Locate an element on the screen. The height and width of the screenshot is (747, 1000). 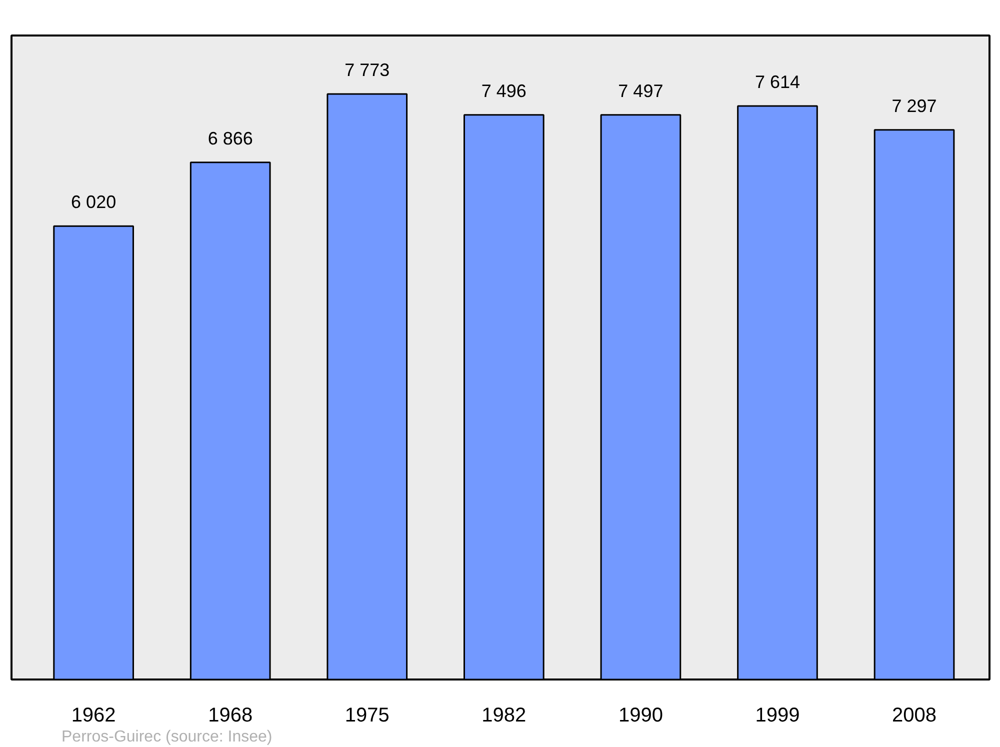
x-tick-label: 2008 is located at coordinates (914, 715).